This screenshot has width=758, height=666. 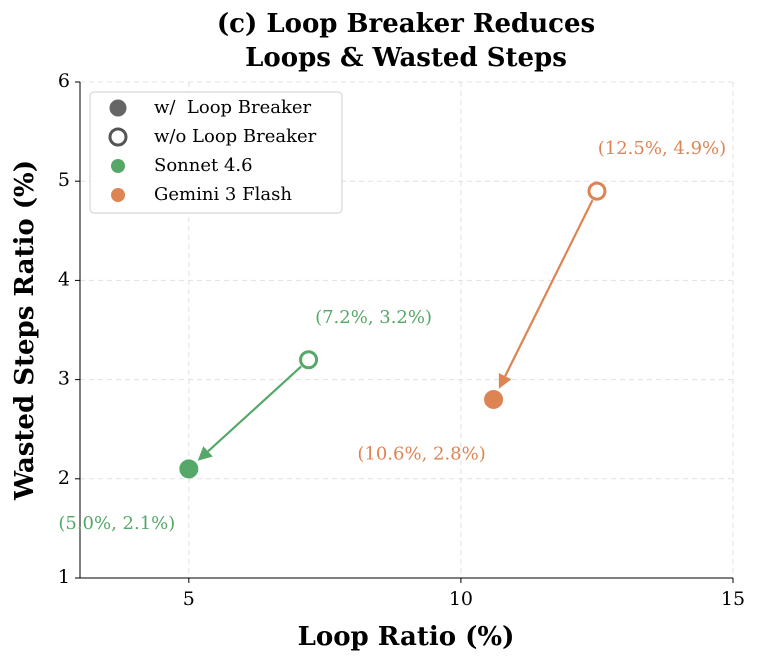 I want to click on y-tick-label: 6, so click(x=64, y=81).